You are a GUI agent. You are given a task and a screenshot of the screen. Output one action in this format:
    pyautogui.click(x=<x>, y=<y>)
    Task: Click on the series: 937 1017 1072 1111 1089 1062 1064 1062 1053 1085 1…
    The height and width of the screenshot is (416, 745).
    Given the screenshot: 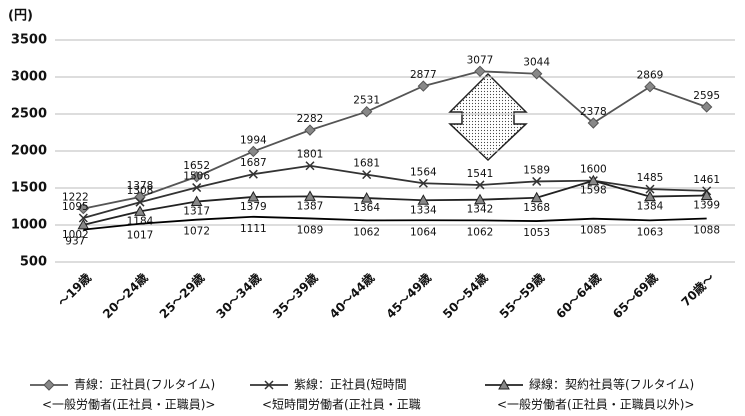 What is the action you would take?
    pyautogui.click(x=392, y=231)
    